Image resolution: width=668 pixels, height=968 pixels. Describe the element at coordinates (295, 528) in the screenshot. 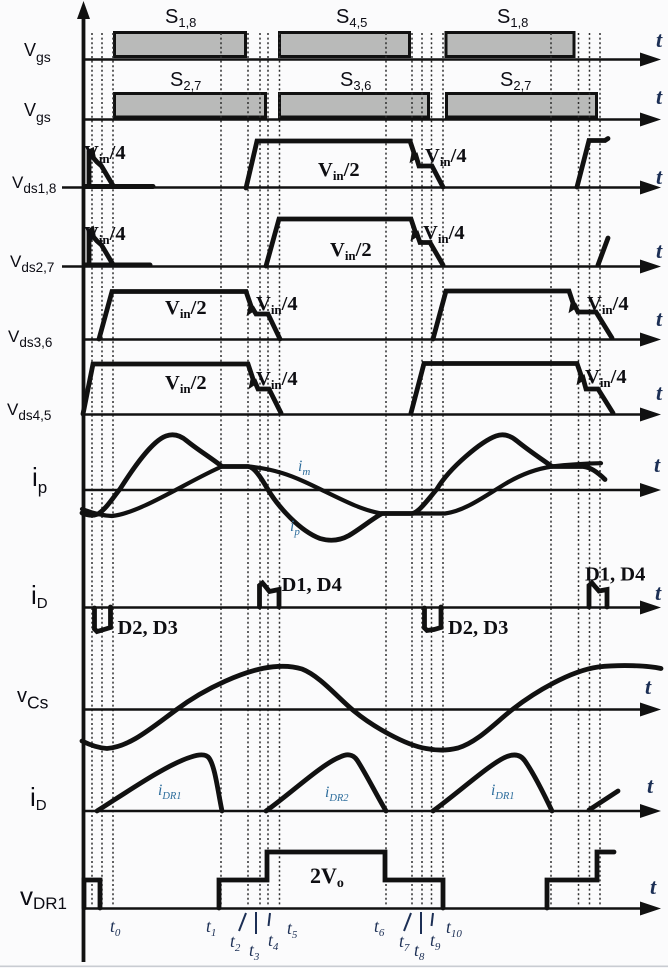

I see `svg-text: ip` at that location.